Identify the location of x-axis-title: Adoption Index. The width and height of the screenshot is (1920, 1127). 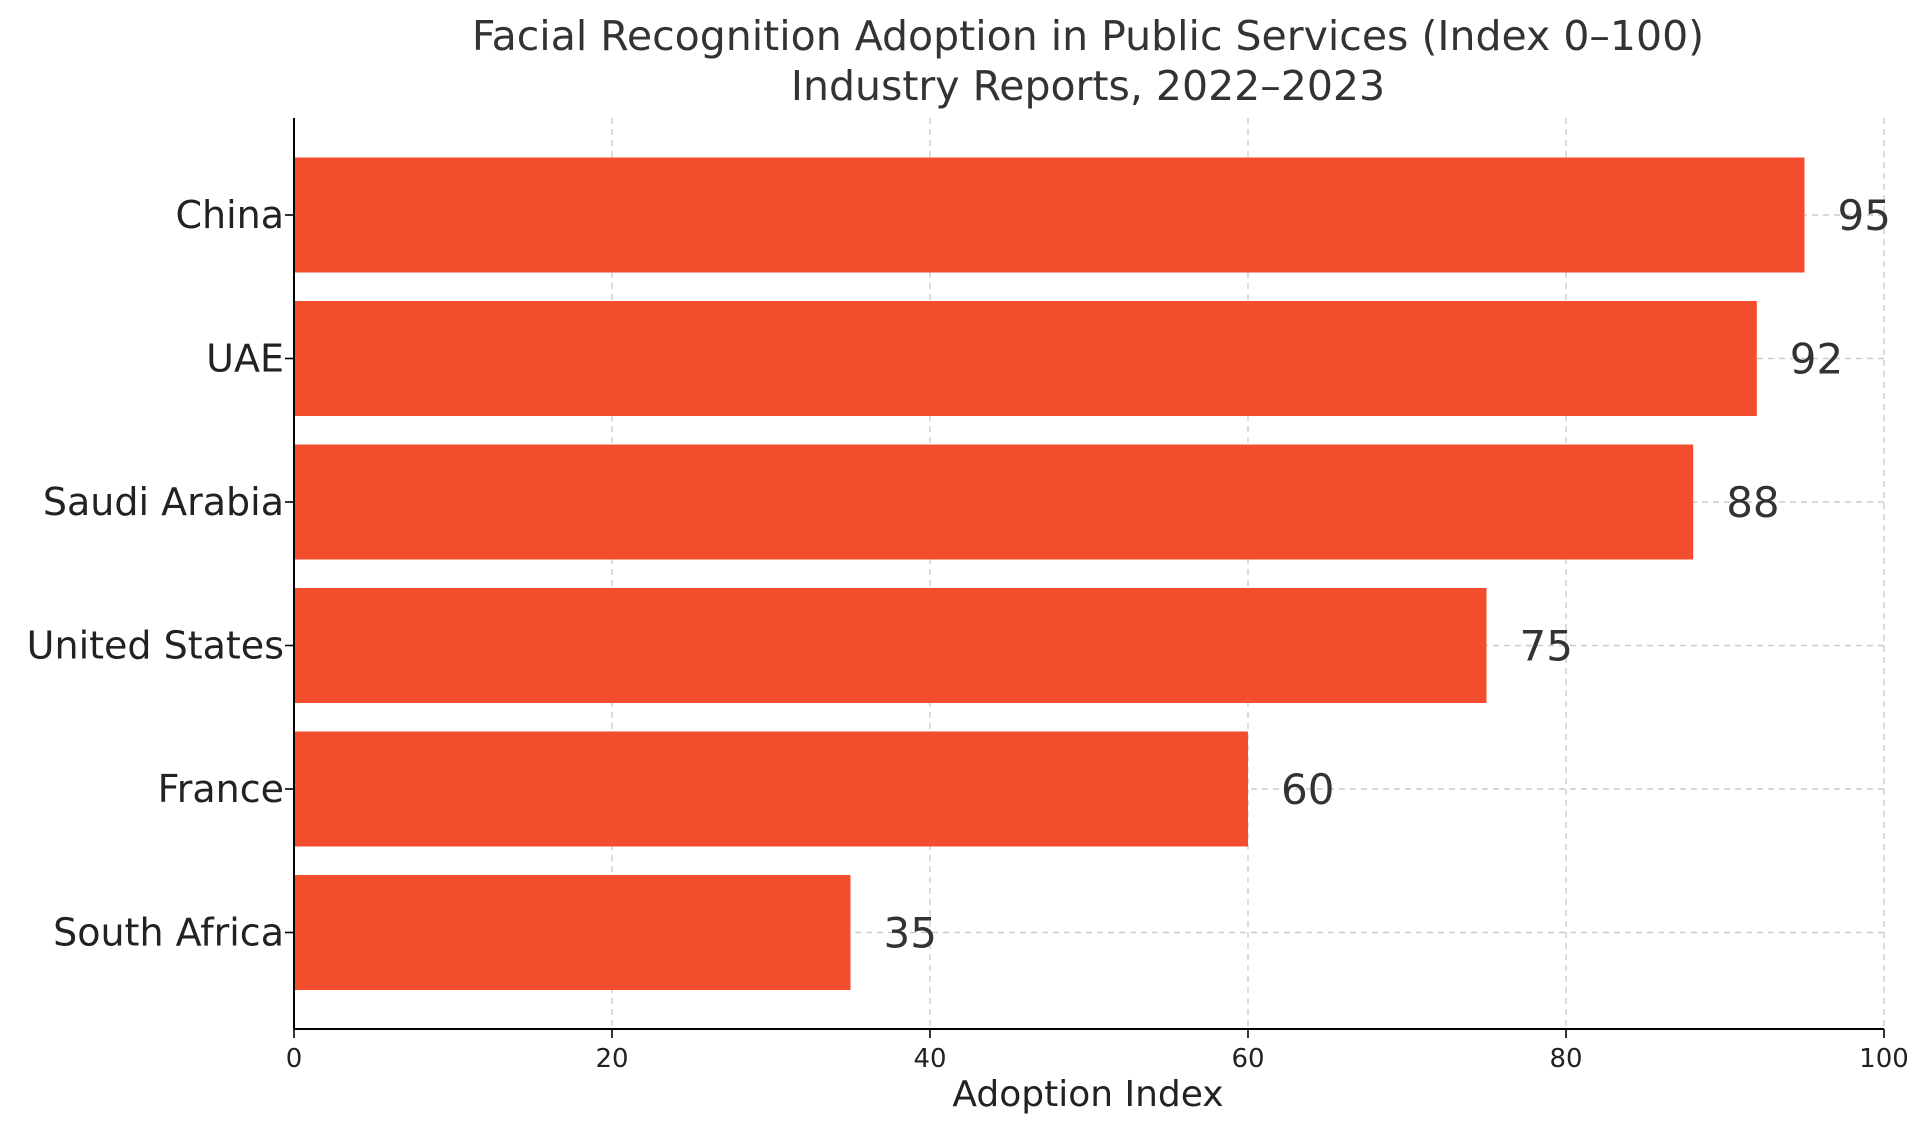
(1087, 1094).